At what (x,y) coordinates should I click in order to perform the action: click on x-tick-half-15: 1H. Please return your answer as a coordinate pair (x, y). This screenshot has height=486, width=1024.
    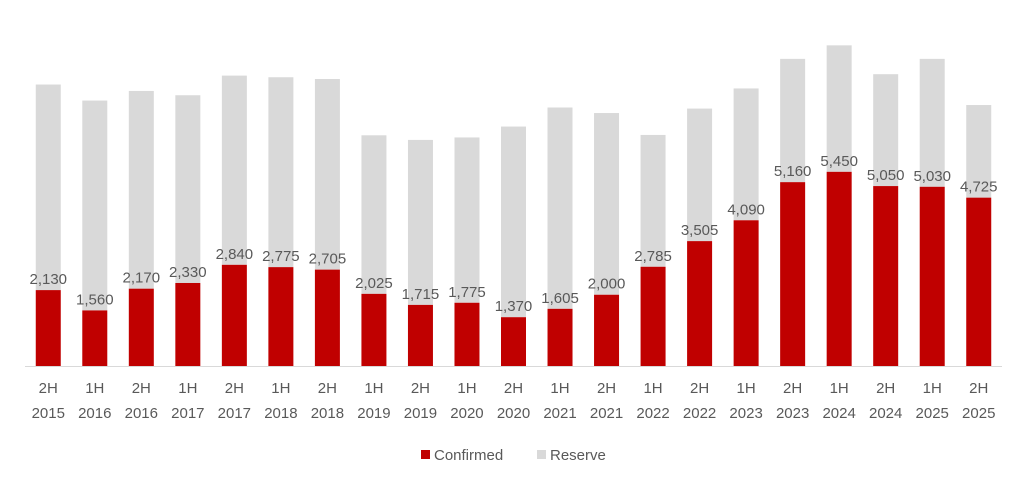
    Looking at the image, I should click on (746, 388).